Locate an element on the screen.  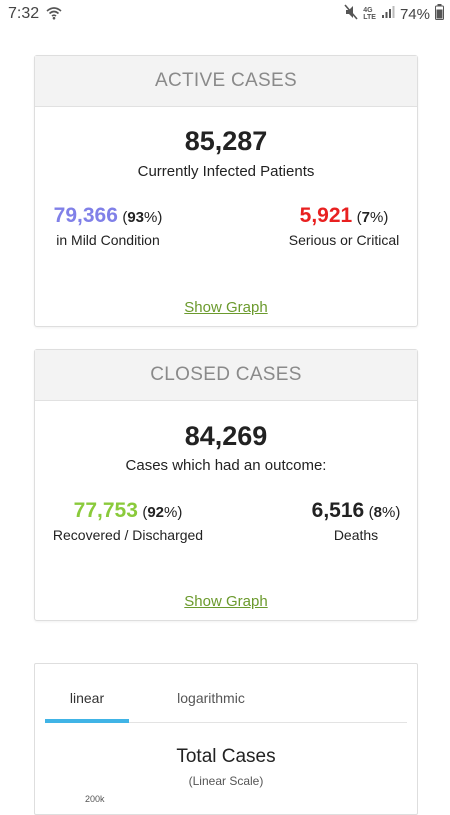
status-right: 4G LTE 74% is located at coordinates (394, 14).